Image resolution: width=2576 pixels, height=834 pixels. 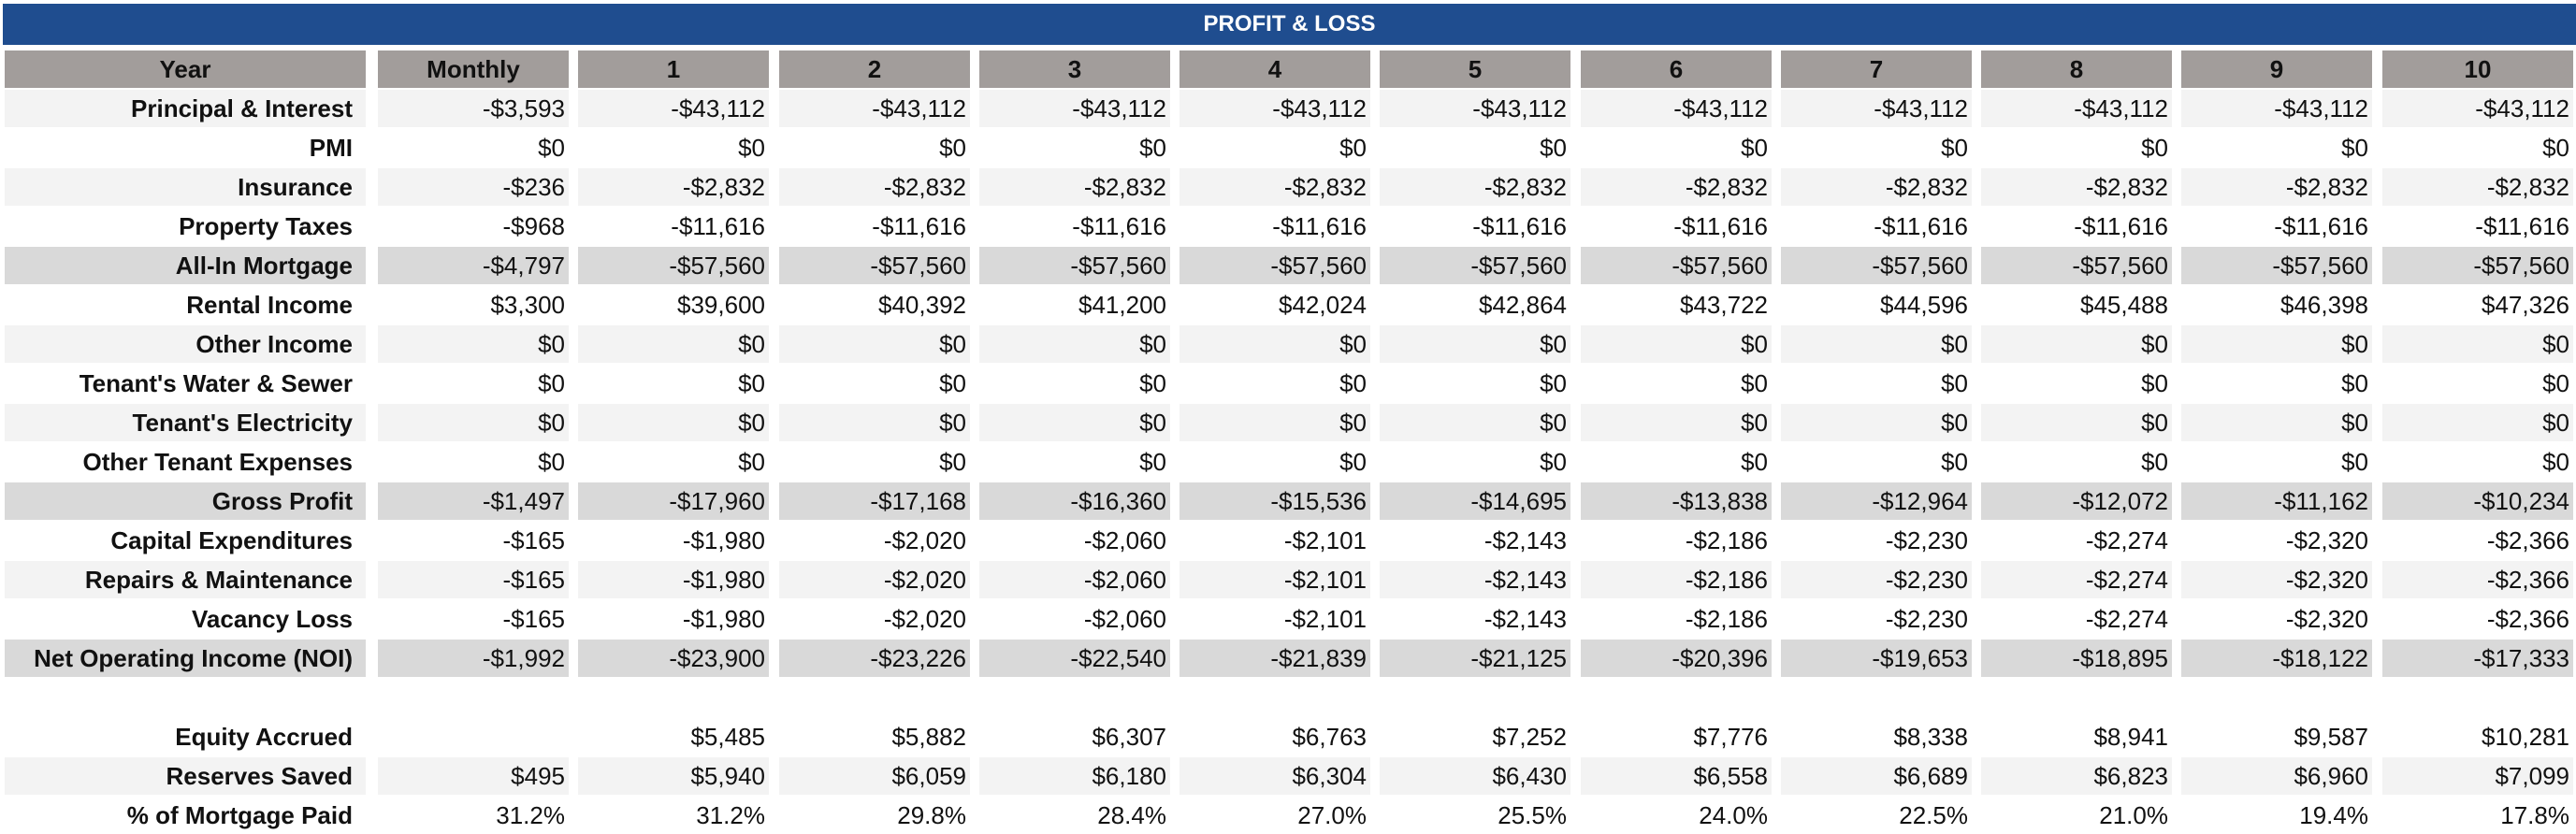 What do you see at coordinates (1676, 737) in the screenshot?
I see `summary-cell: $7,776` at bounding box center [1676, 737].